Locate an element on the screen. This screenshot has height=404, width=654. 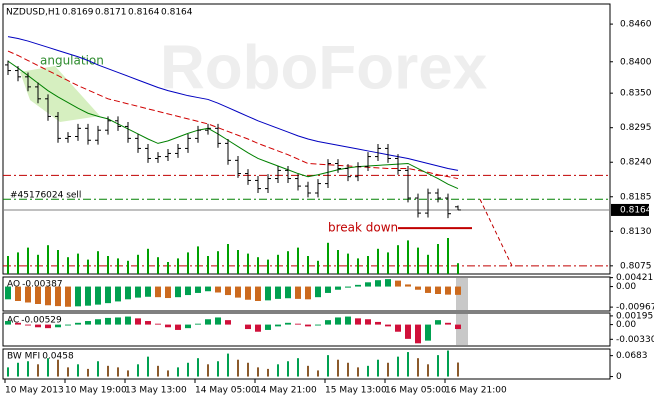
y-tick-label: -0.00967 is located at coordinates (635, 308).